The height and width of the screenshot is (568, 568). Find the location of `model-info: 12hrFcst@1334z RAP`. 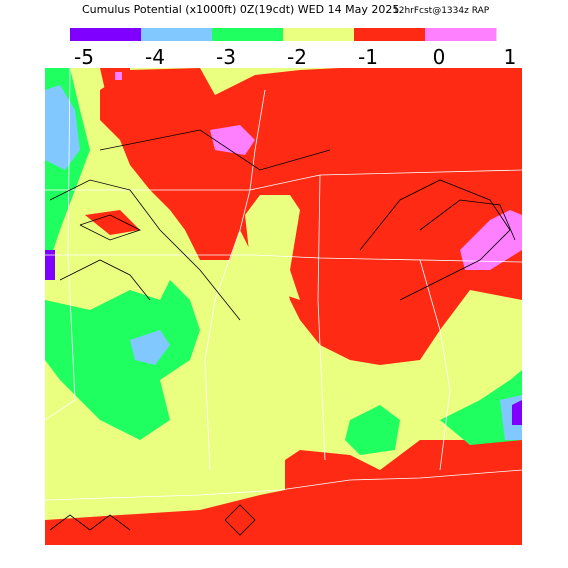

model-info: 12hrFcst@1334z RAP is located at coordinates (441, 11).